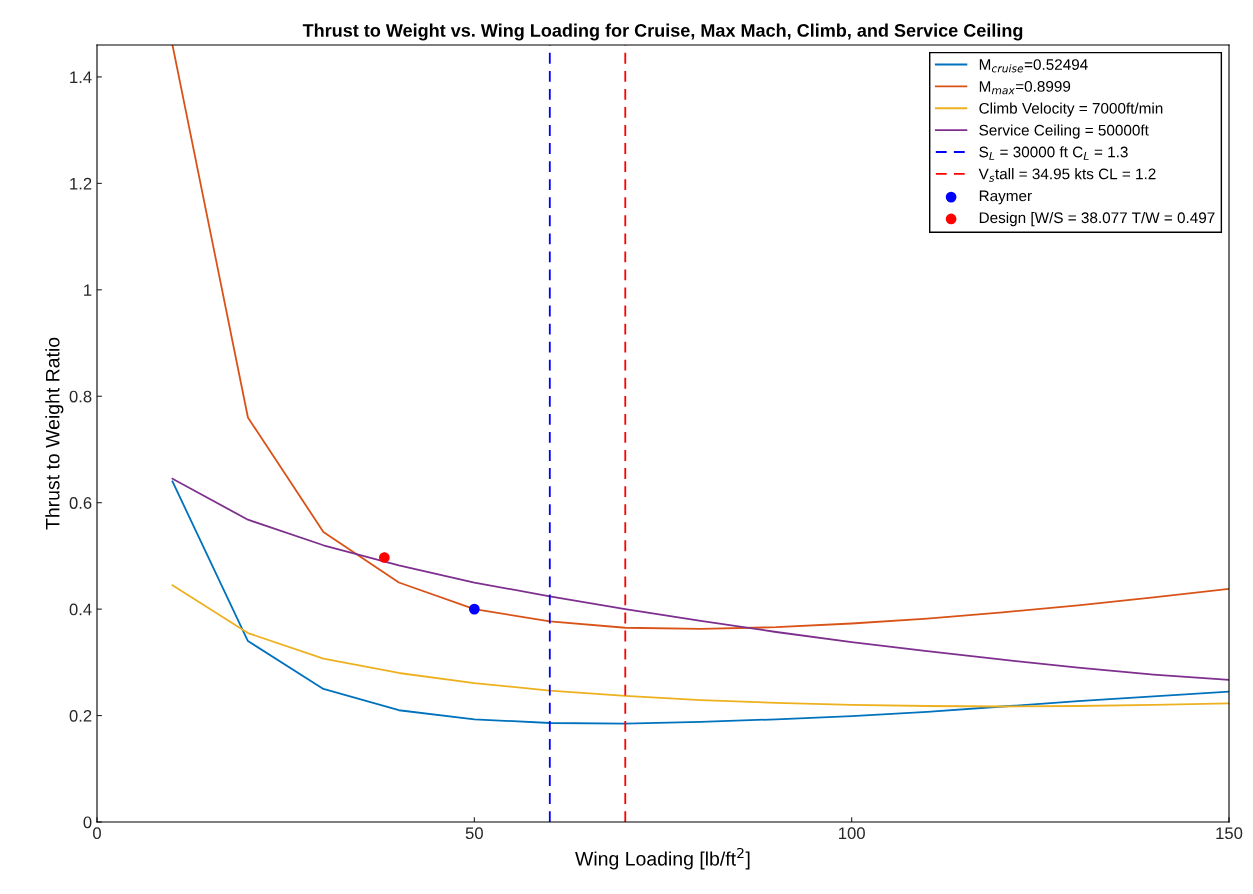 This screenshot has height=894, width=1253. I want to click on y-tick-label: 0, so click(87, 822).